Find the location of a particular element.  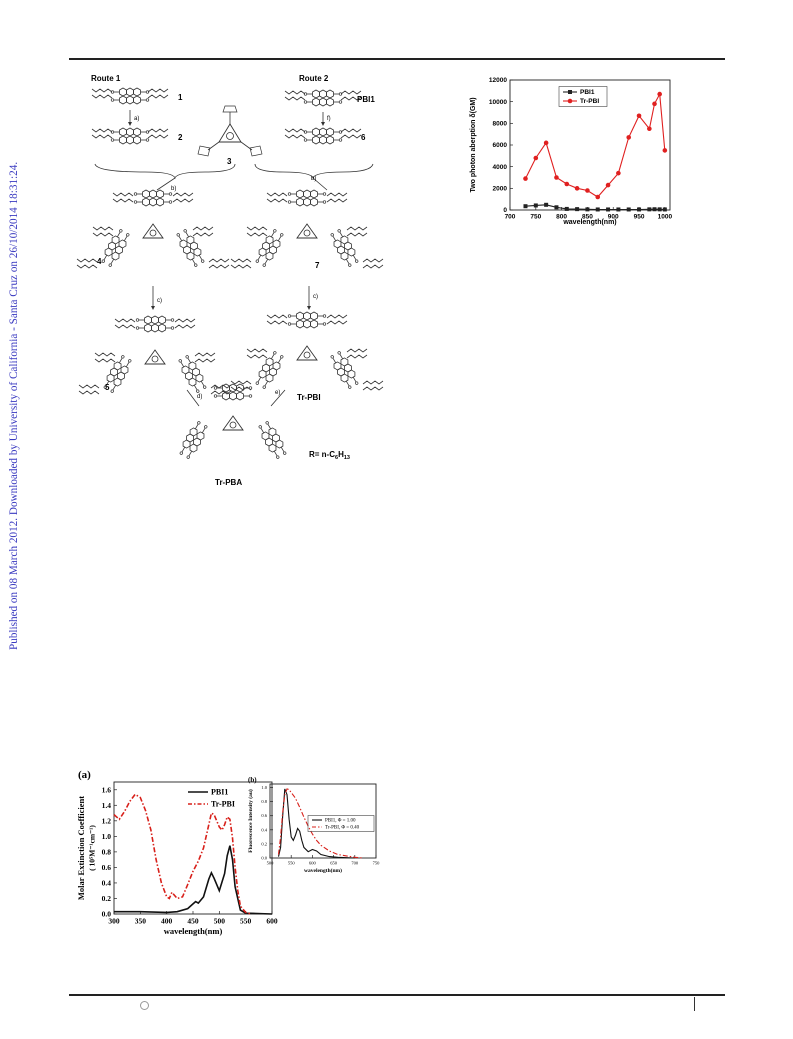

y-tick-label: 1.6 is located at coordinates (107, 789).